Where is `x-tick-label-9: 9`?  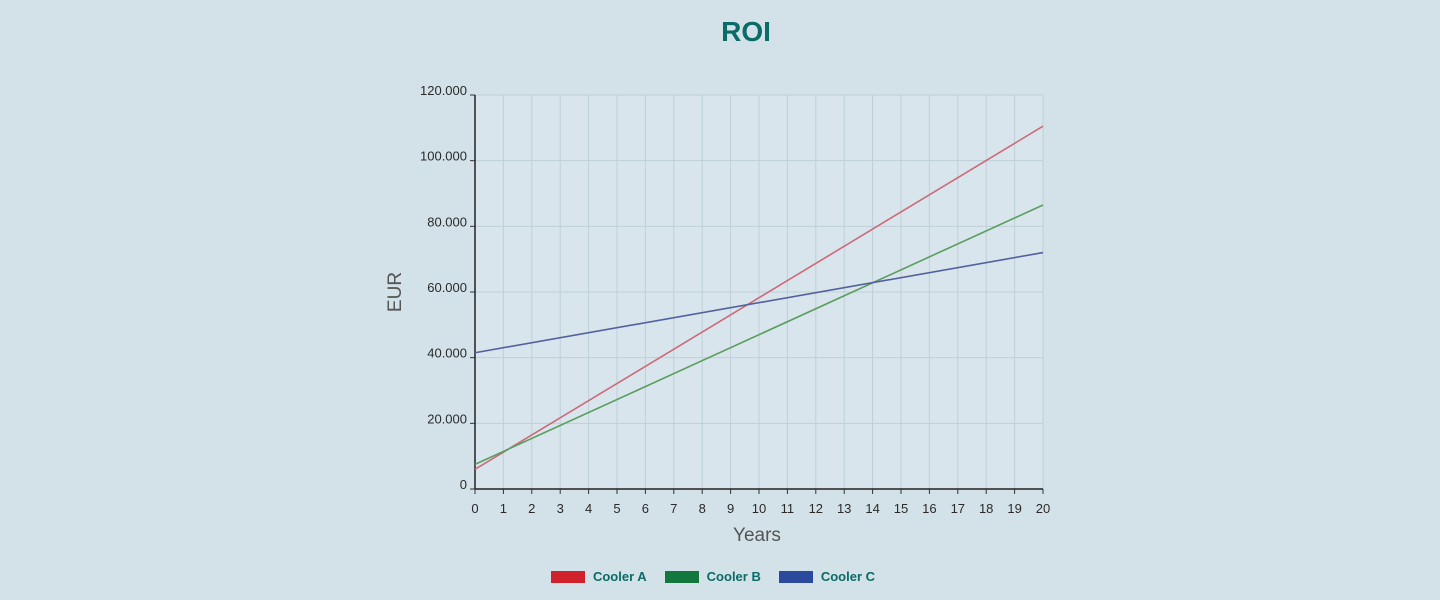
x-tick-label-9: 9 is located at coordinates (730, 508).